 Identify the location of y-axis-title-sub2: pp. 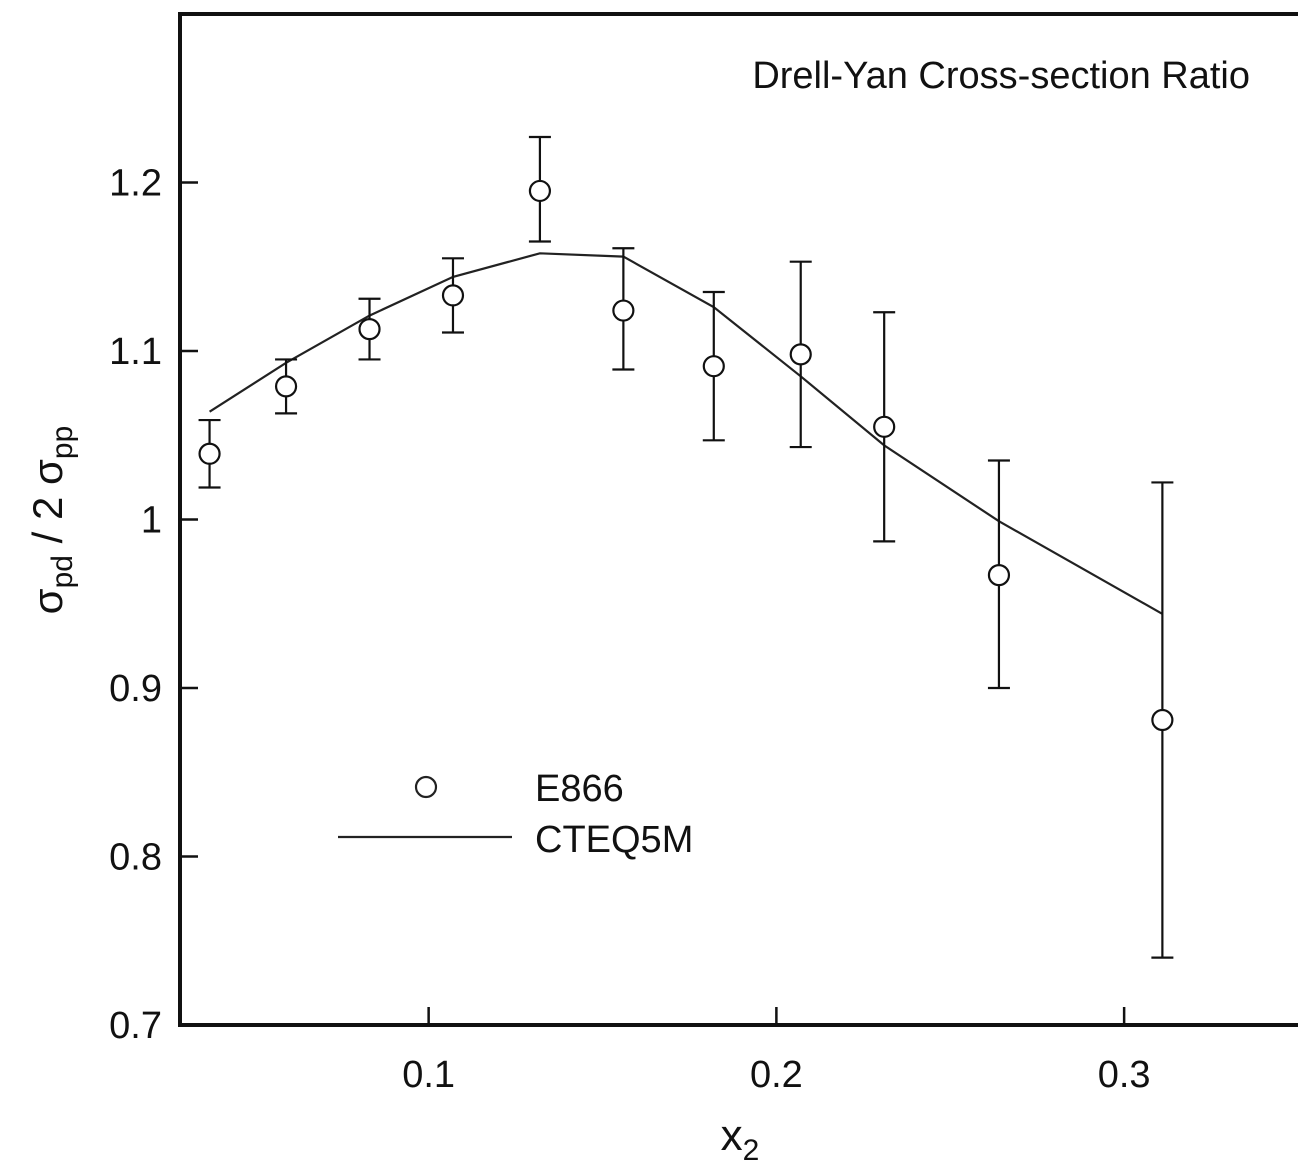
(62, 442).